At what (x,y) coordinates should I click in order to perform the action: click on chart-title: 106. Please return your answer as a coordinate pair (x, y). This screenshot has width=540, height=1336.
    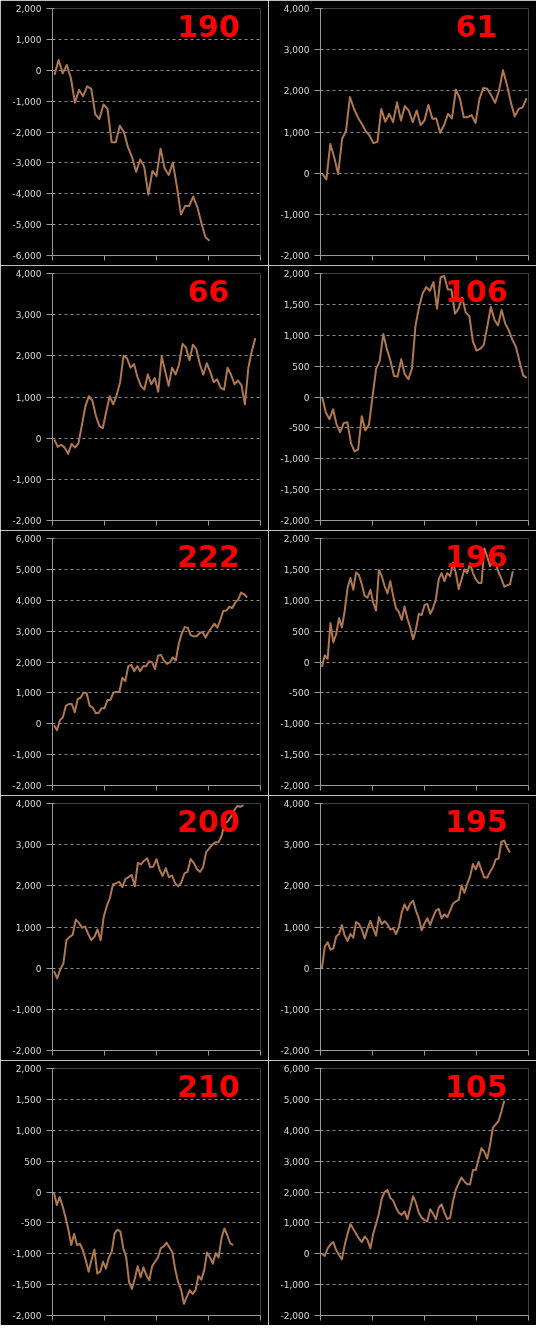
    Looking at the image, I should click on (476, 291).